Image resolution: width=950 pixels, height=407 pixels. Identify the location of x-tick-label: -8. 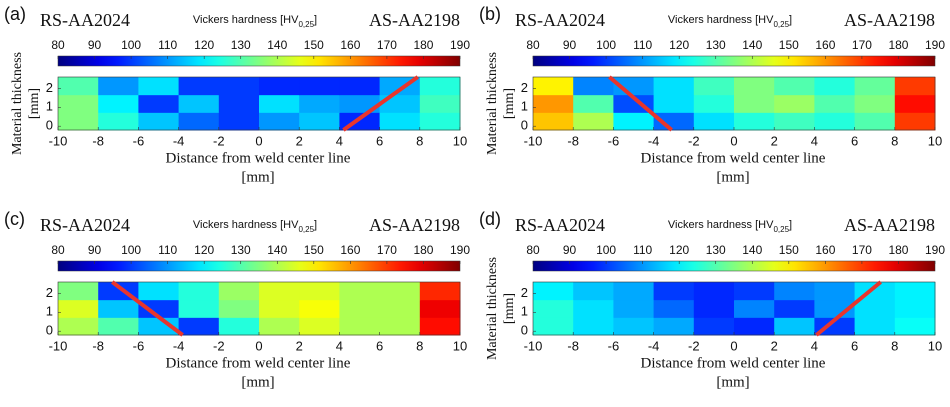
(98, 140).